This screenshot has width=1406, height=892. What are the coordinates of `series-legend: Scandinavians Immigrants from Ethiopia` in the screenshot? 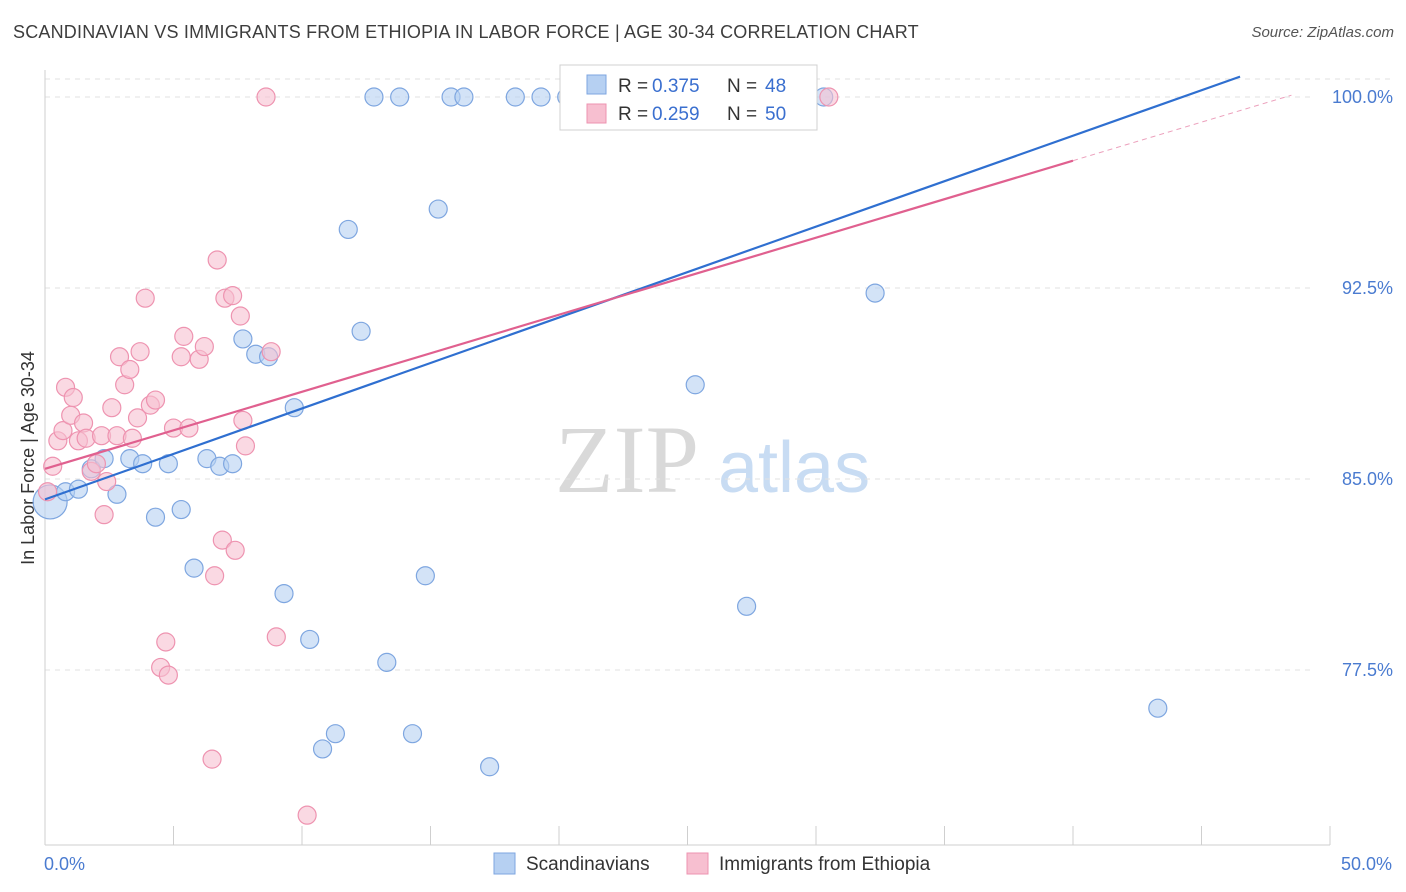 It's located at (712, 863).